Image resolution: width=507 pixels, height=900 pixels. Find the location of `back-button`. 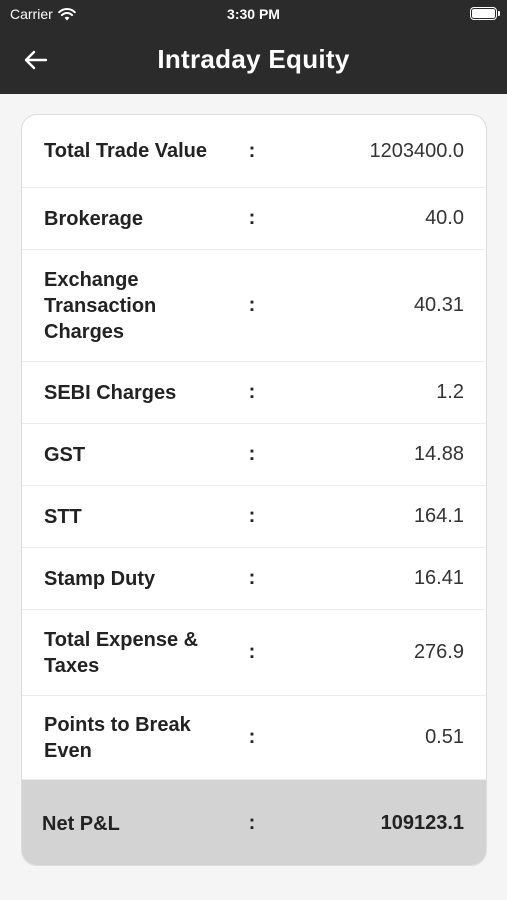

back-button is located at coordinates (36, 60).